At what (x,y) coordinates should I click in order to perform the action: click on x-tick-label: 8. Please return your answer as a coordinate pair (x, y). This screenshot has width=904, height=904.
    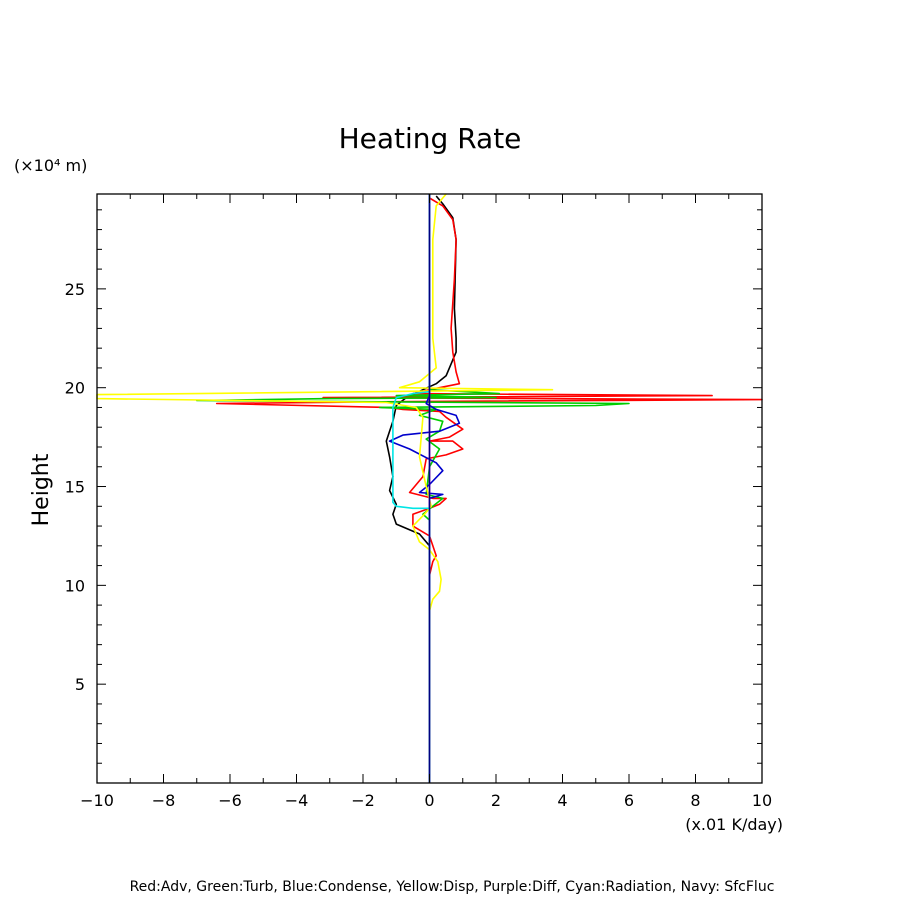
    Looking at the image, I should click on (695, 800).